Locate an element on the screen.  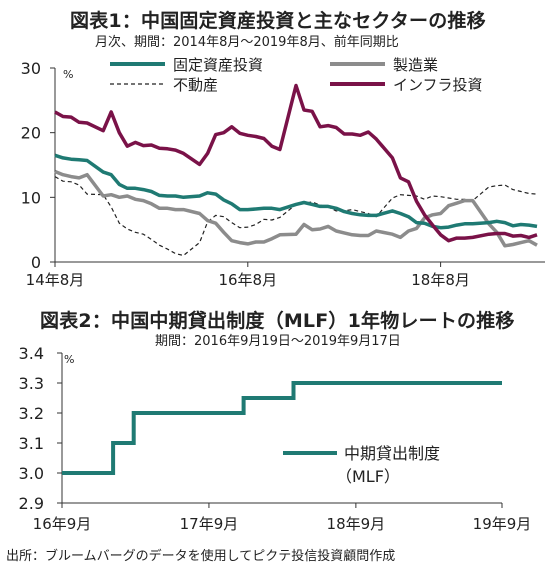
y-tick-label: 0 is located at coordinates (36, 262).